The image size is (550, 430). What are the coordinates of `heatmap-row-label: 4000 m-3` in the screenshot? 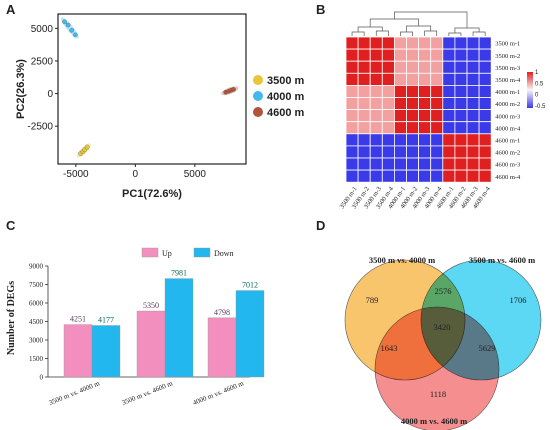 It's located at (507, 116).